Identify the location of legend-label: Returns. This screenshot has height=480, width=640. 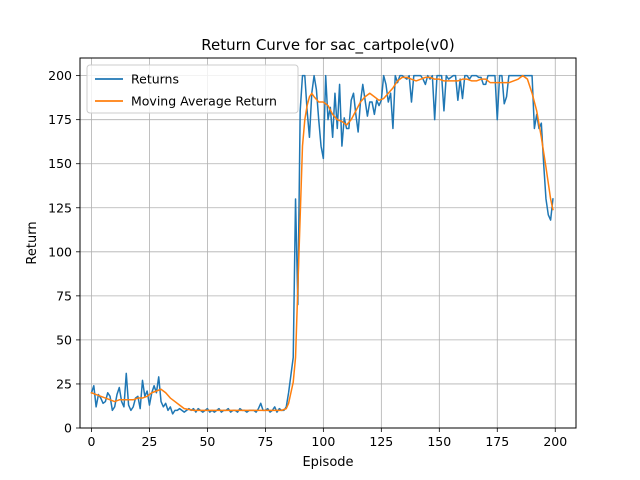
(155, 79).